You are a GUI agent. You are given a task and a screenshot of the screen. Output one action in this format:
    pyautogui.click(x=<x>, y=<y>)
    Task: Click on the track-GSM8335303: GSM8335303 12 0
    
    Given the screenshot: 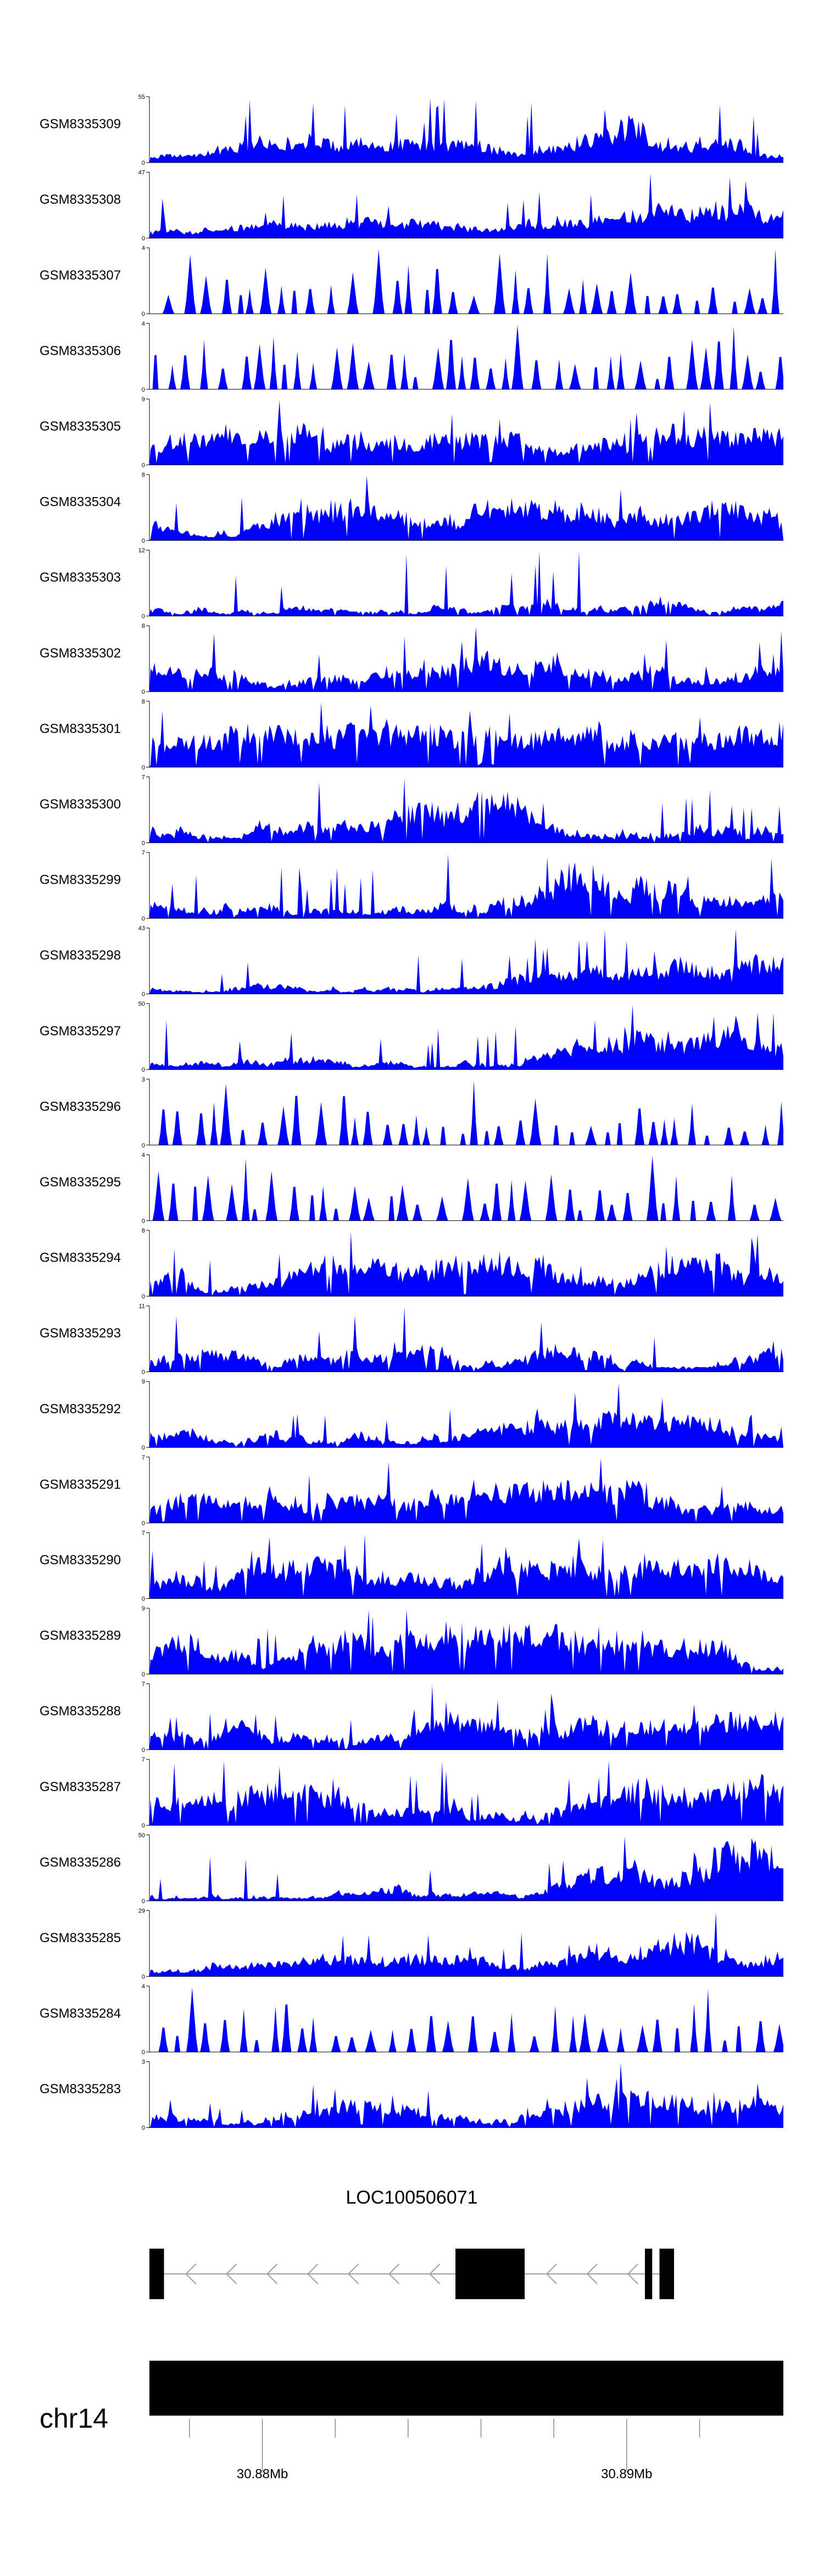 What is the action you would take?
    pyautogui.click(x=411, y=584)
    